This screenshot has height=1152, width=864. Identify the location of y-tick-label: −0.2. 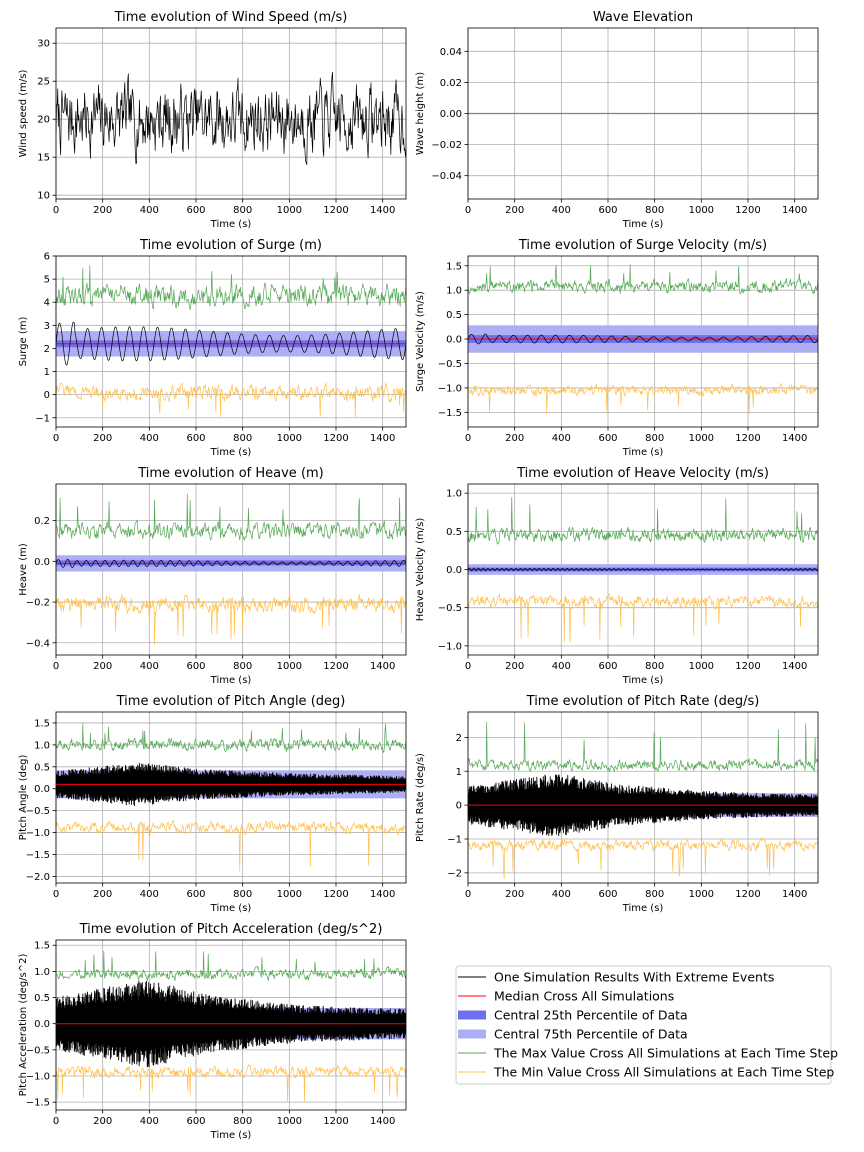
(38, 603).